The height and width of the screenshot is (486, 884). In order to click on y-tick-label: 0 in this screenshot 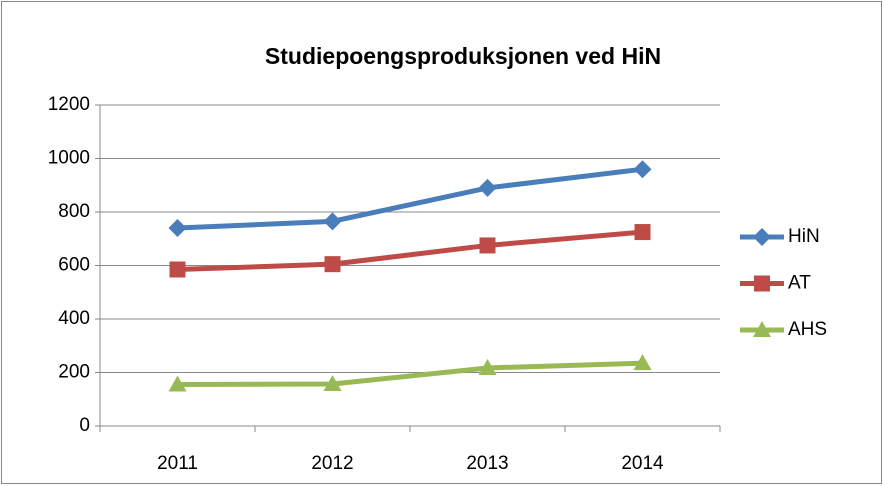, I will do `click(84, 425)`.